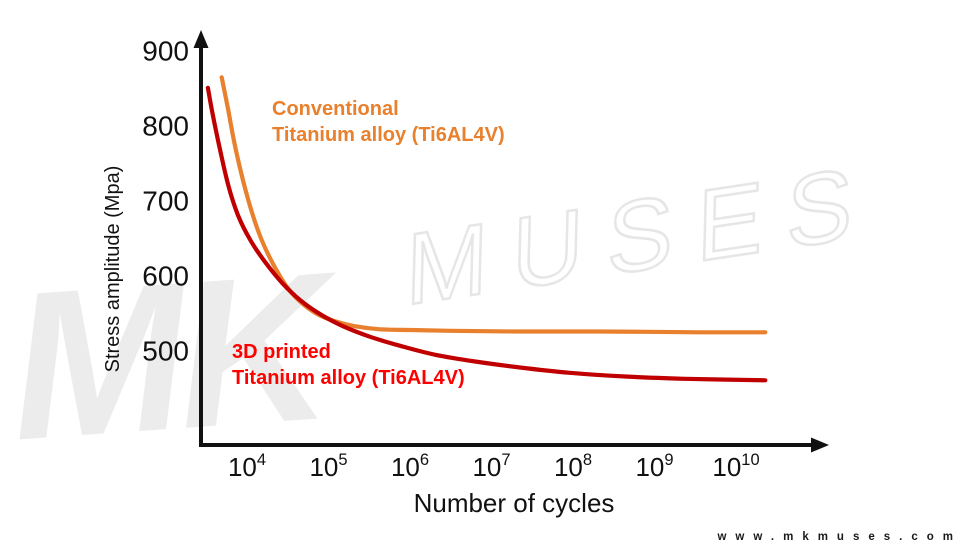 This screenshot has width=975, height=556. Describe the element at coordinates (165, 126) in the screenshot. I see `y-tick-label: 800` at that location.